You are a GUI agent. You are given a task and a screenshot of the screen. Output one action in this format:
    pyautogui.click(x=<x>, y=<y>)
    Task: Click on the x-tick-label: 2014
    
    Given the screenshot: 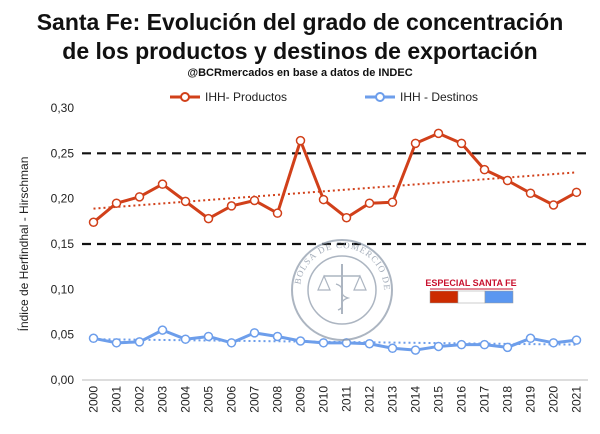 What is the action you would take?
    pyautogui.click(x=416, y=399)
    